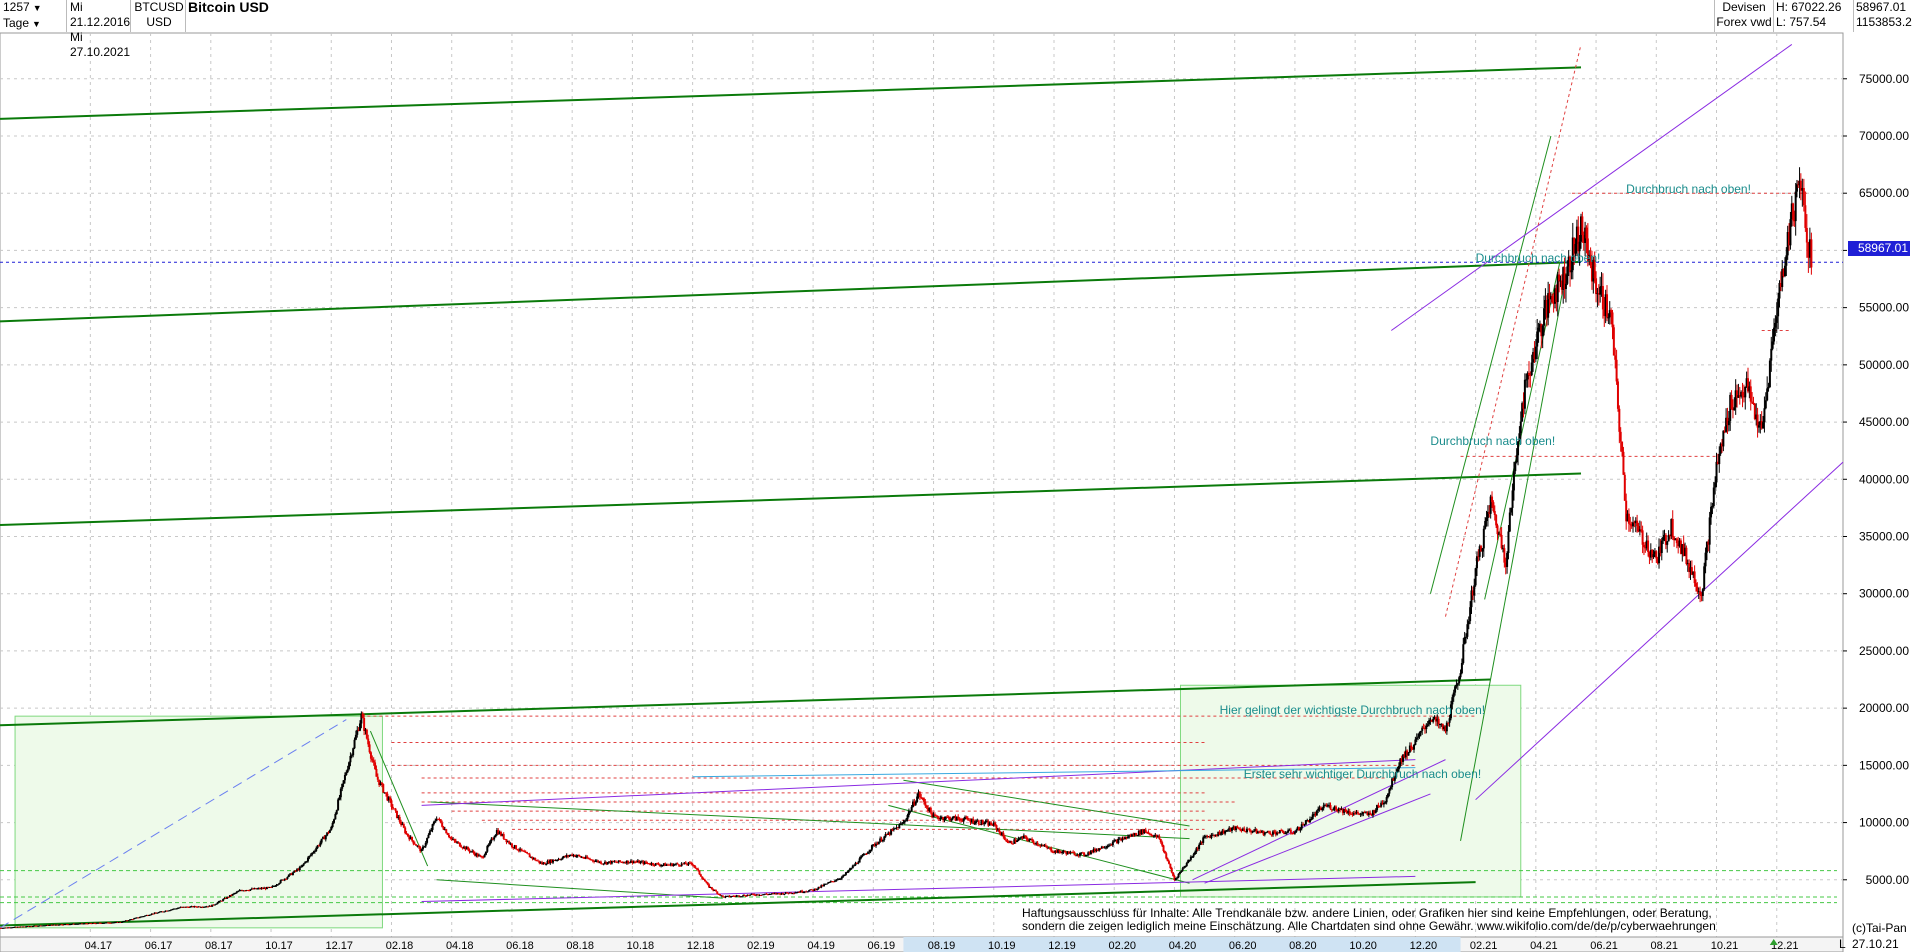  Describe the element at coordinates (1490, 364) in the screenshot. I see `short-term-trendline` at that location.